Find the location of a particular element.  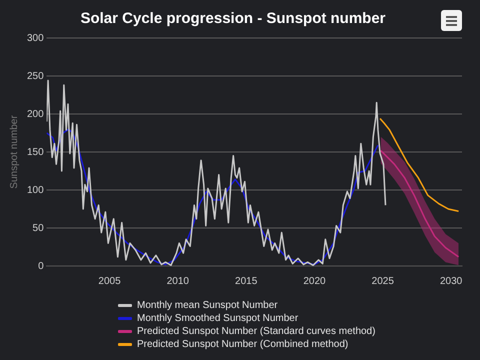

y-tick-label: 50 is located at coordinates (38, 228).